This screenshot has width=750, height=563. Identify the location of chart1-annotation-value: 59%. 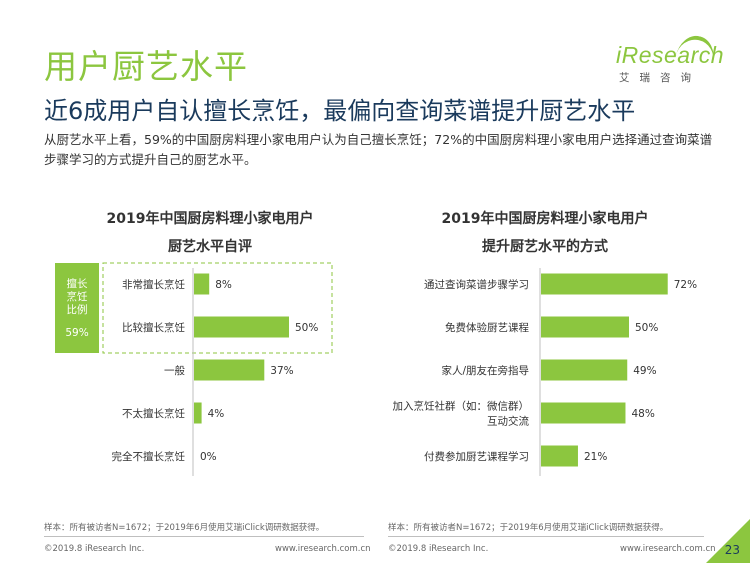
(76, 333).